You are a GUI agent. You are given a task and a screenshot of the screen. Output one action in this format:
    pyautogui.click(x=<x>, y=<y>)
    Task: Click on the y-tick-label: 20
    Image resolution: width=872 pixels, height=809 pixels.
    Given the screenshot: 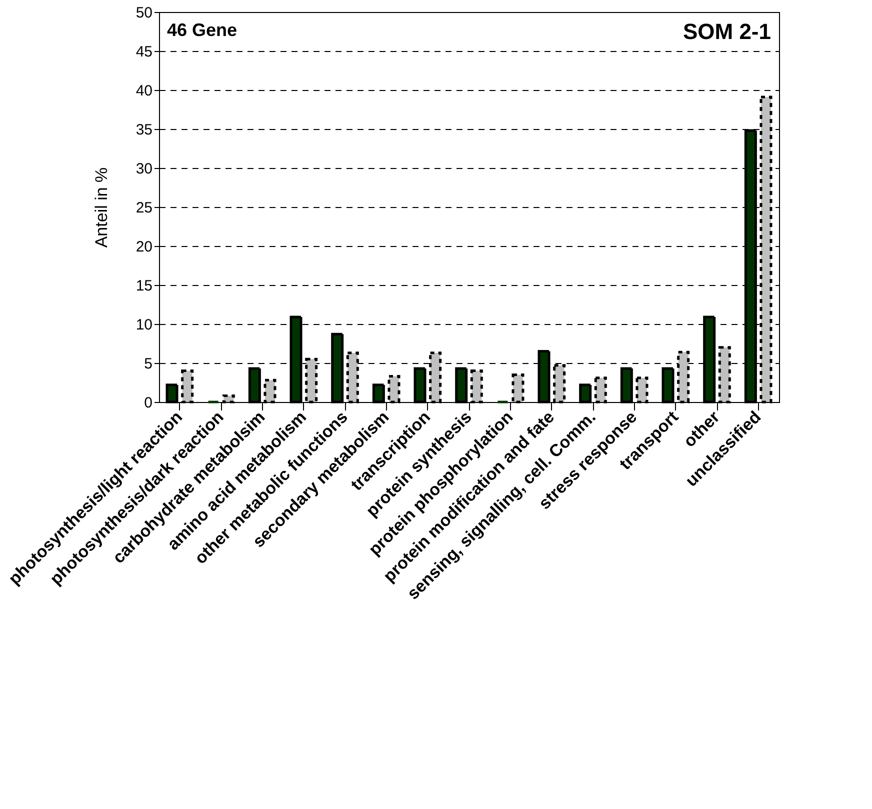 What is the action you would take?
    pyautogui.click(x=144, y=247)
    